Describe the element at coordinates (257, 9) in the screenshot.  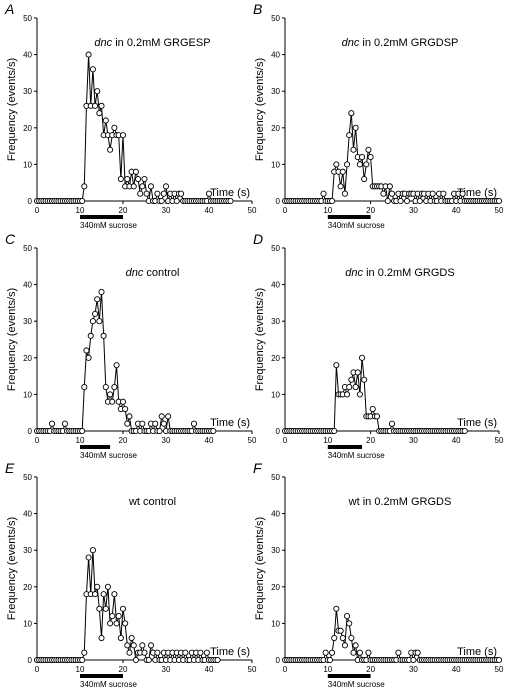
I see `panel-letter: B` at that location.